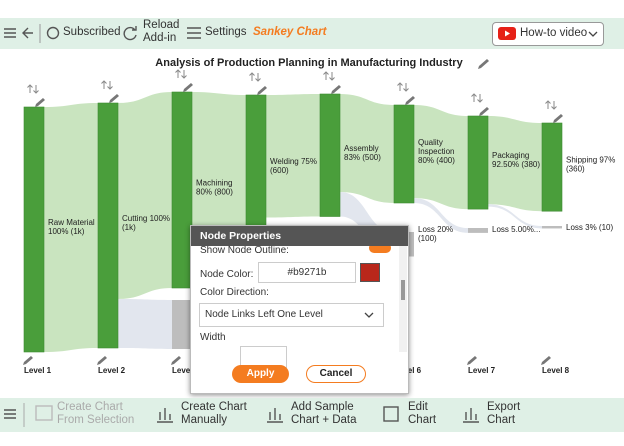  What do you see at coordinates (504, 407) in the screenshot?
I see `action-line: Export` at bounding box center [504, 407].